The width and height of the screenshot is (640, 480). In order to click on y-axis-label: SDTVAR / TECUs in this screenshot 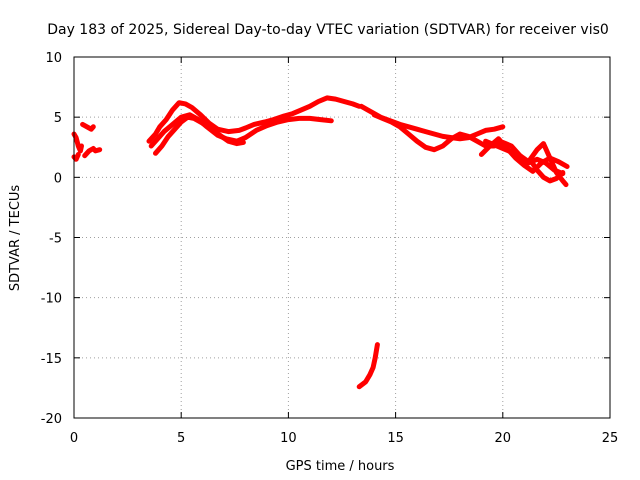, I will do `click(15, 238)`.